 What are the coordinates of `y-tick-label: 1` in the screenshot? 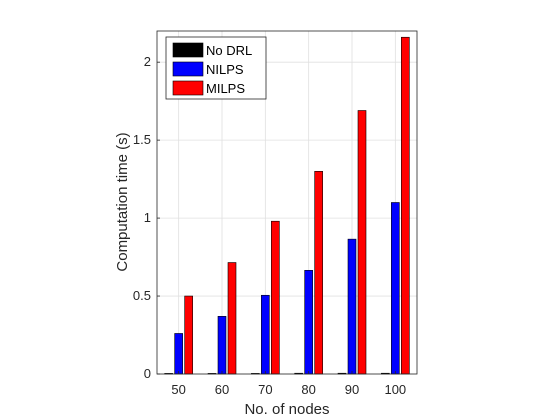 It's located at (147, 217).